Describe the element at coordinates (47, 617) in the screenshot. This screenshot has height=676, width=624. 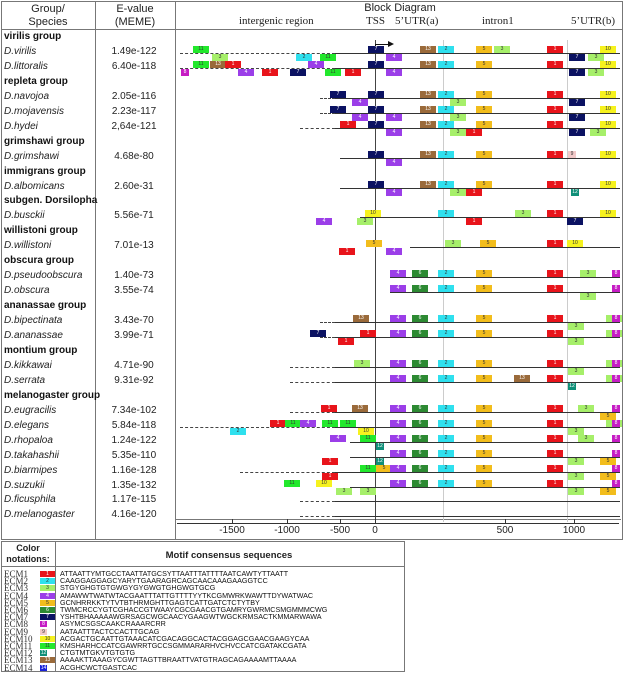
I see `legend-swatch-ecm7: 7` at that location.